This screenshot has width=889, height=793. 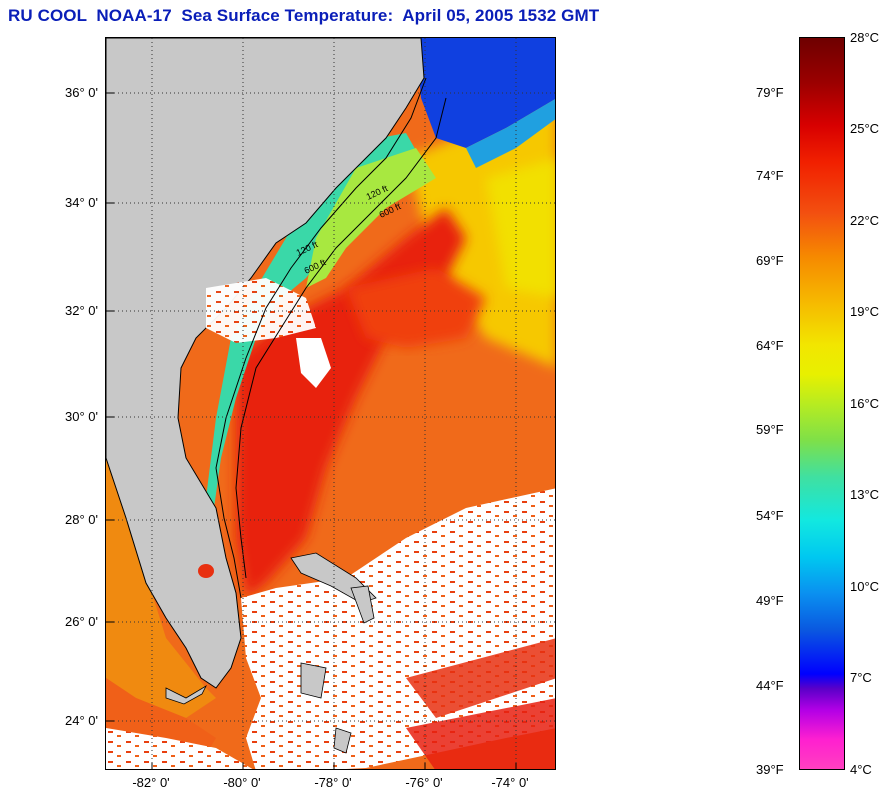 What do you see at coordinates (81, 621) in the screenshot?
I see `lat-label-26: 26° 0'` at bounding box center [81, 621].